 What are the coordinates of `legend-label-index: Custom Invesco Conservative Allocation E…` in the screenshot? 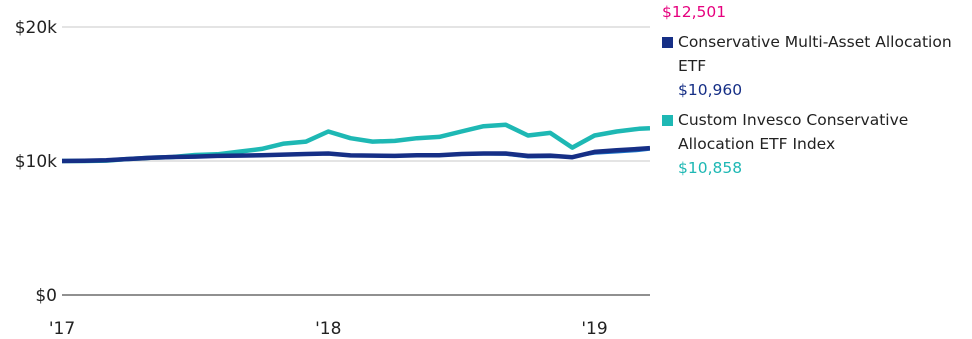 It's located at (793, 132).